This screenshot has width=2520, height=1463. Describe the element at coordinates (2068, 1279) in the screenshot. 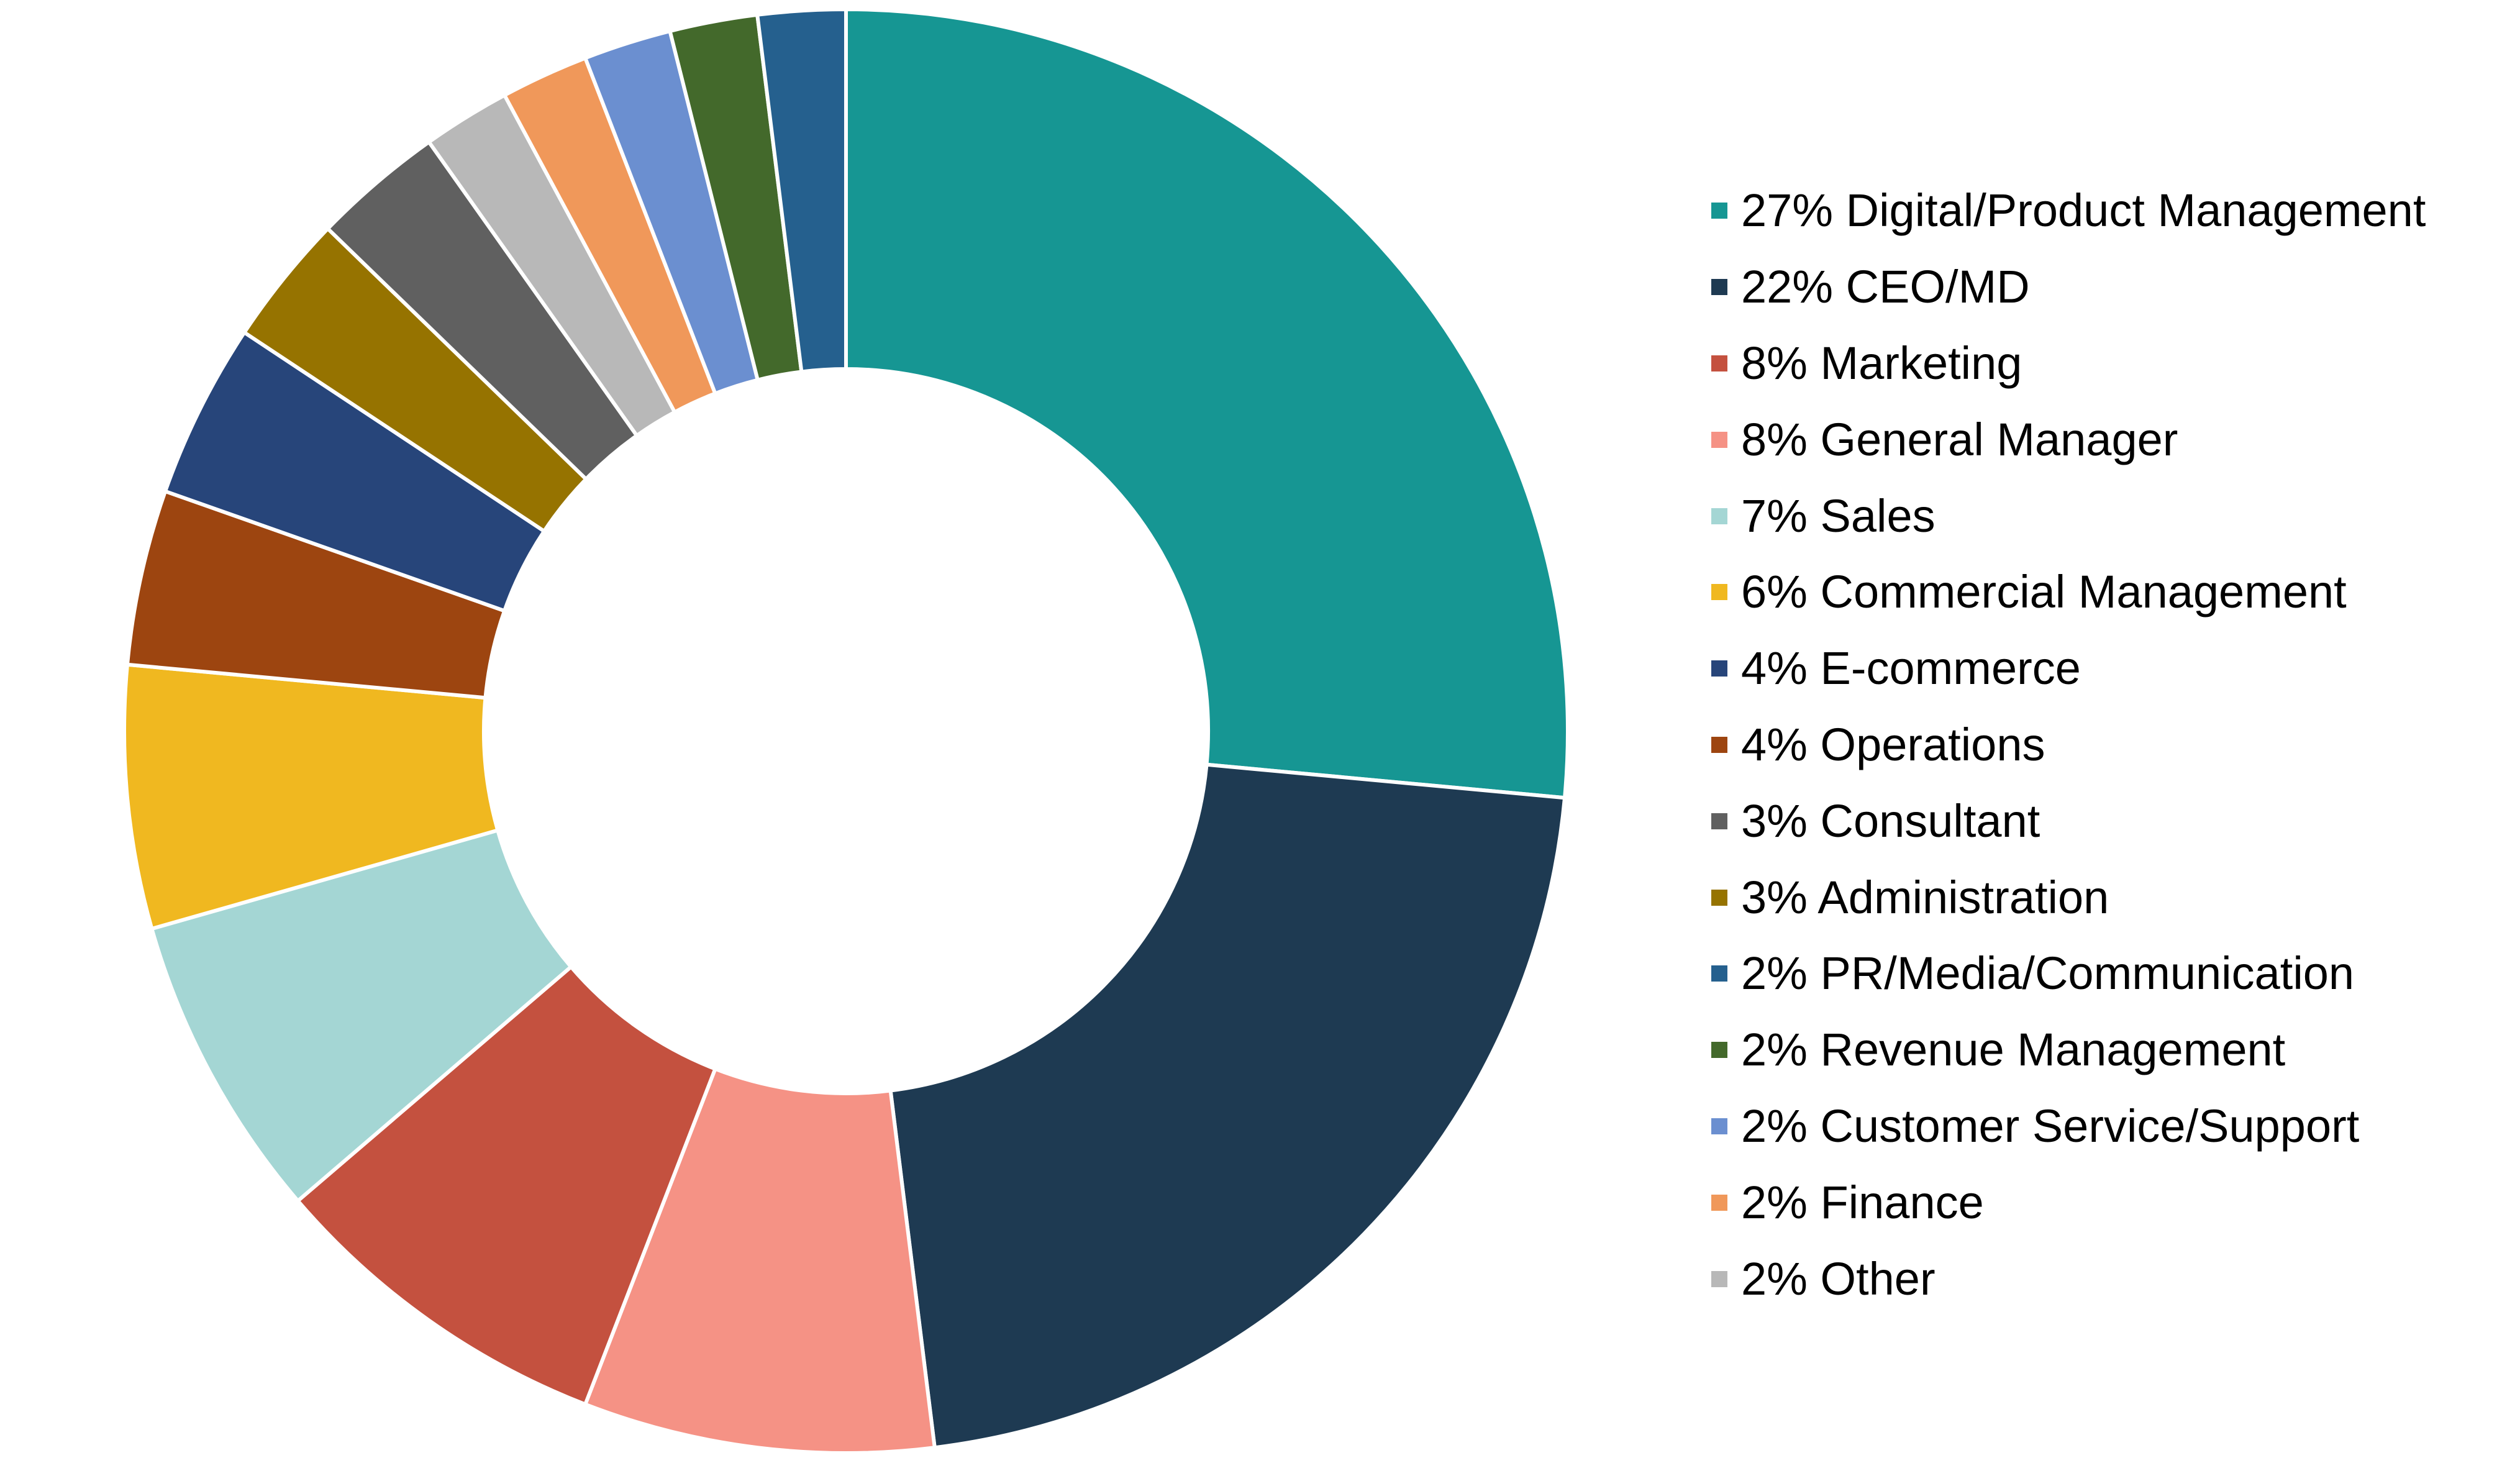

I see `legend-item-other: 2% Other` at that location.